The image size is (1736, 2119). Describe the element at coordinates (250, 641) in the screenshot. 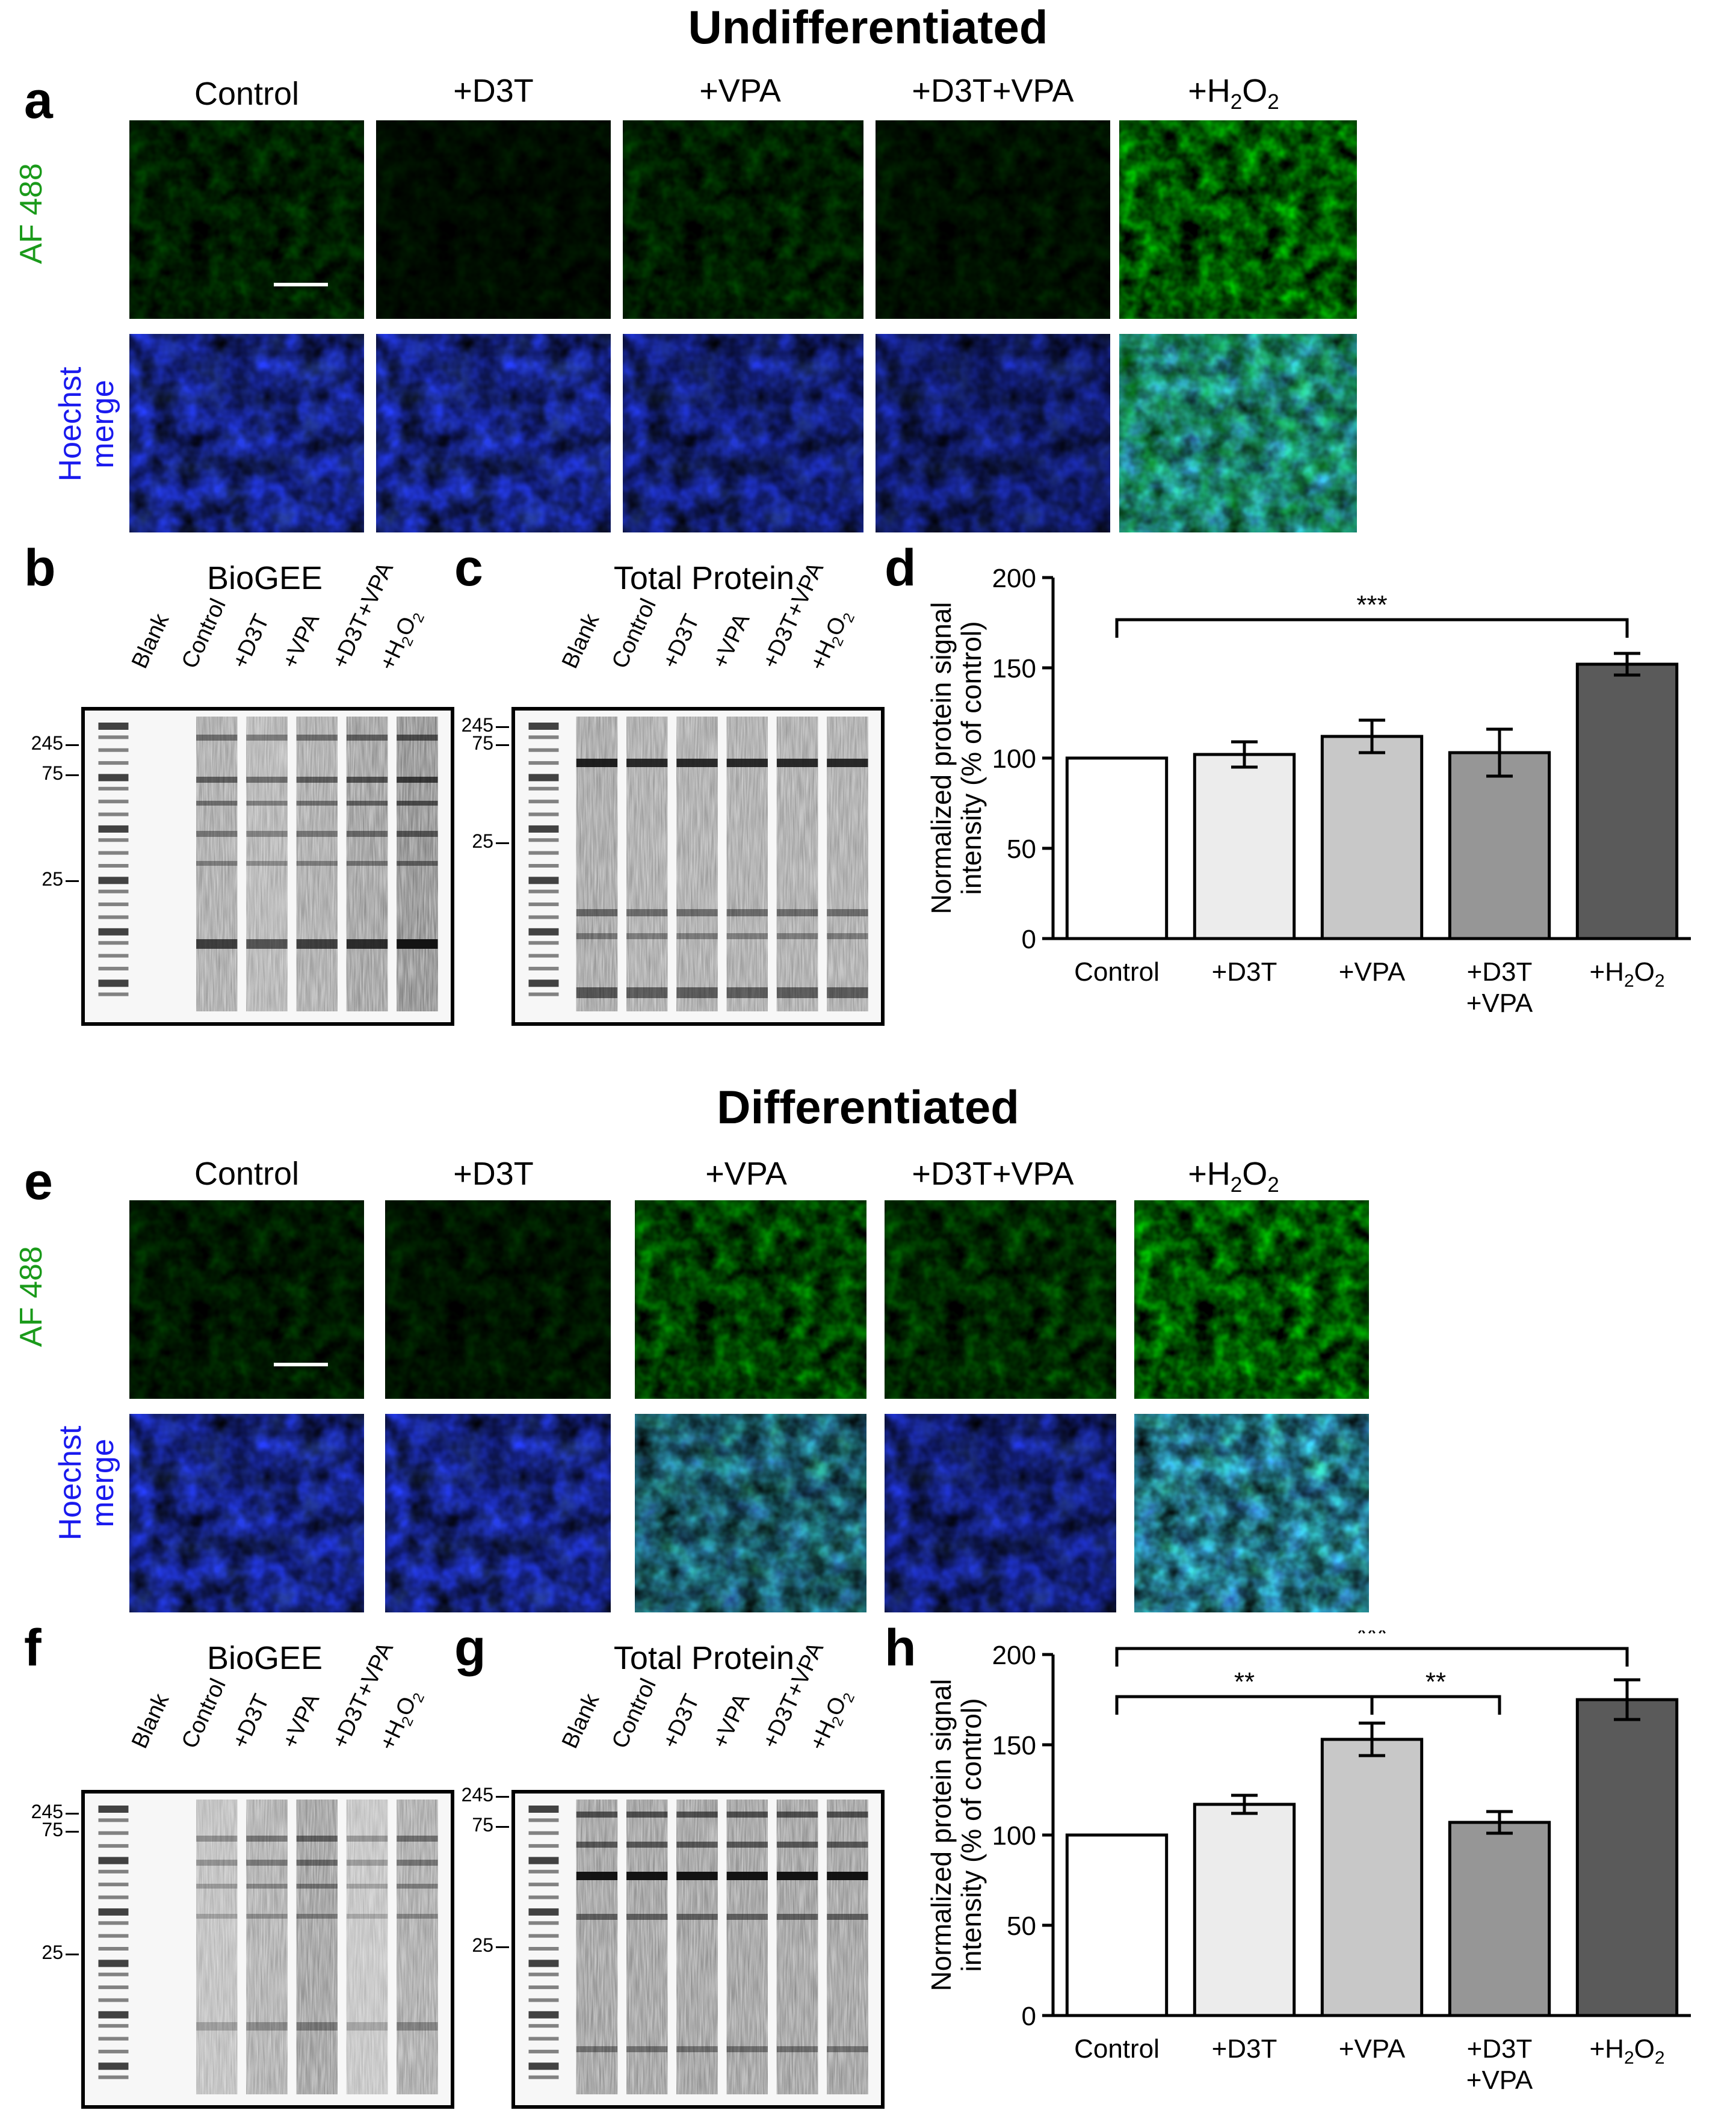

I see `blot-b-biogee-lane-label: +D3T` at that location.